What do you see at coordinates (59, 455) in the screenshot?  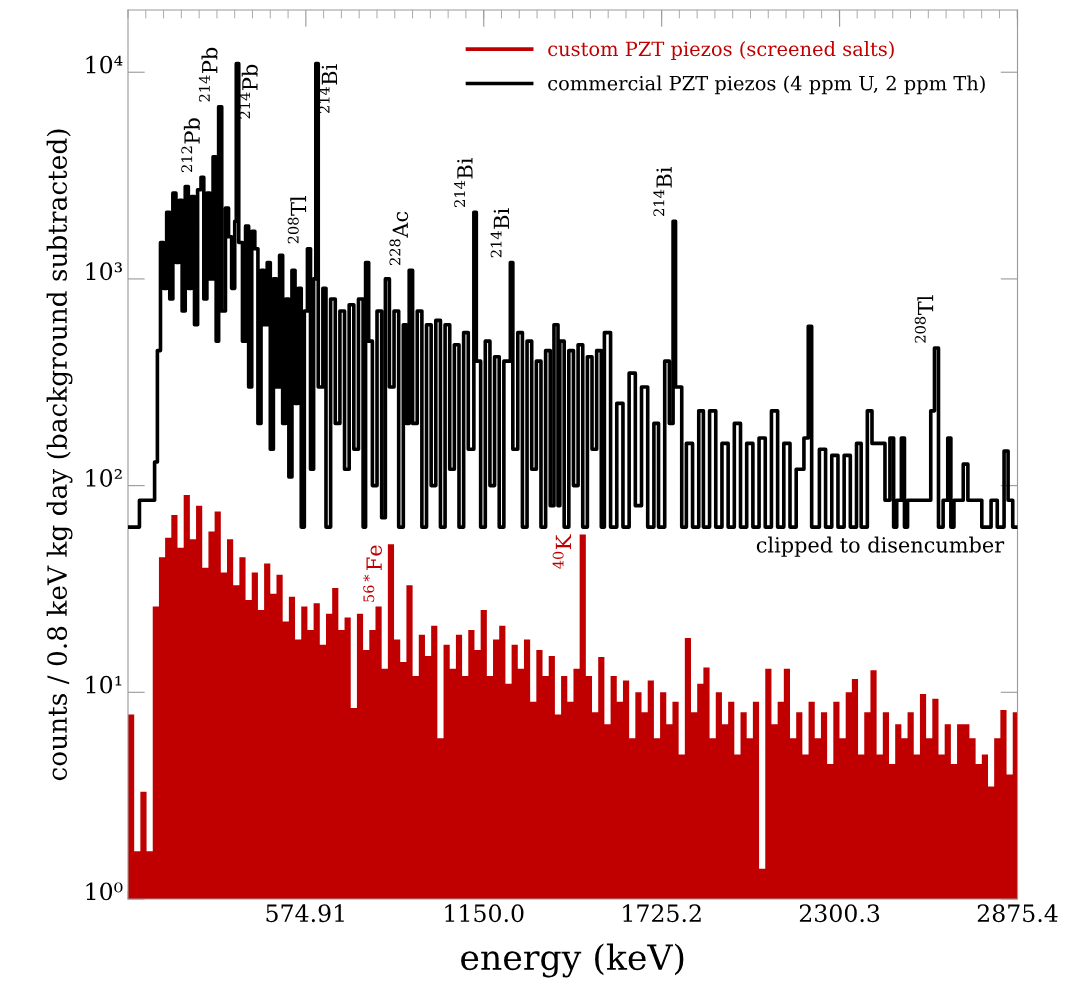 I see `y-axis-title: counts / 0.8 keV kg day (background subtracted)` at bounding box center [59, 455].